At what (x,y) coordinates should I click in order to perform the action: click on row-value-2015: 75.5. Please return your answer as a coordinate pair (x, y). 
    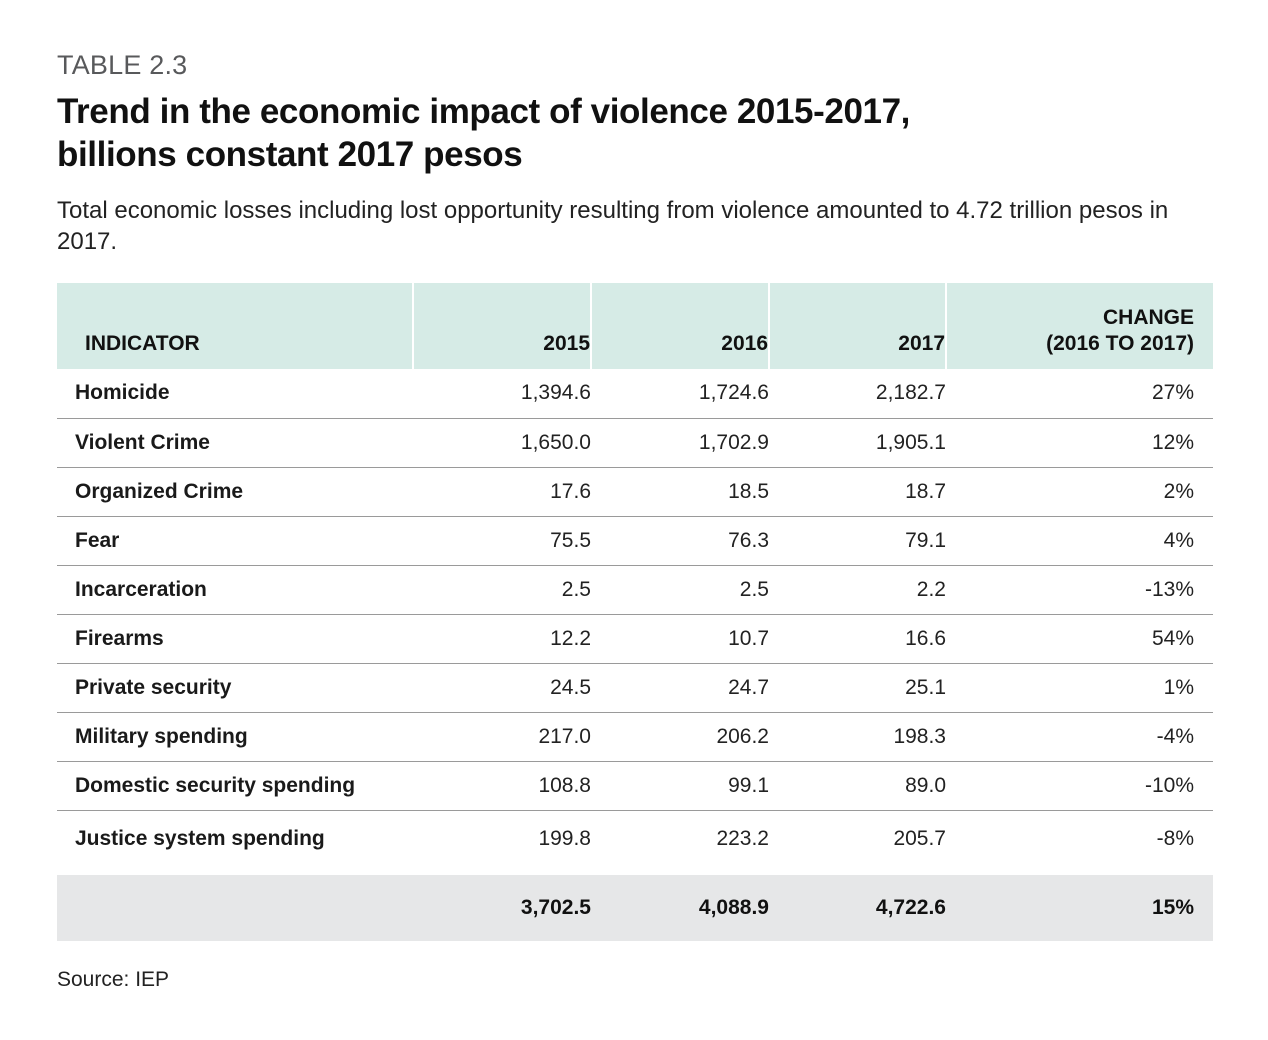
    Looking at the image, I should click on (502, 541).